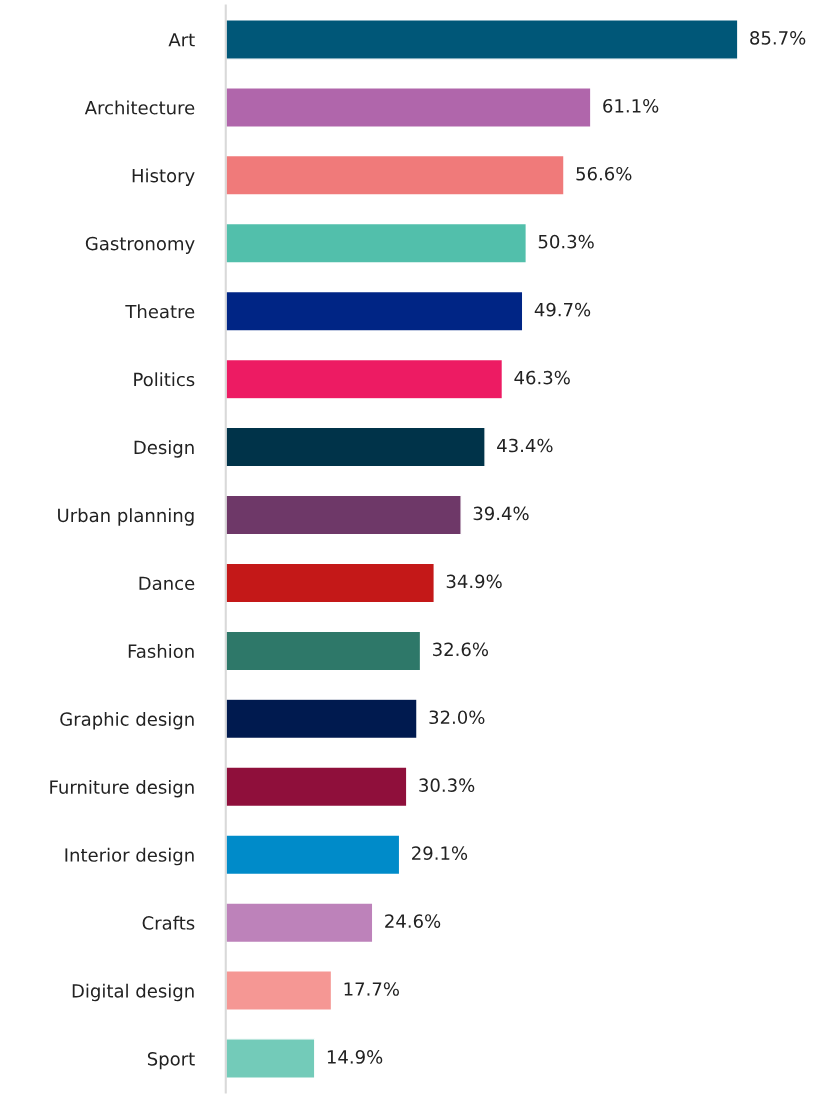 The image size is (830, 1098). Describe the element at coordinates (461, 649) in the screenshot. I see `data-label: 32.6%` at that location.